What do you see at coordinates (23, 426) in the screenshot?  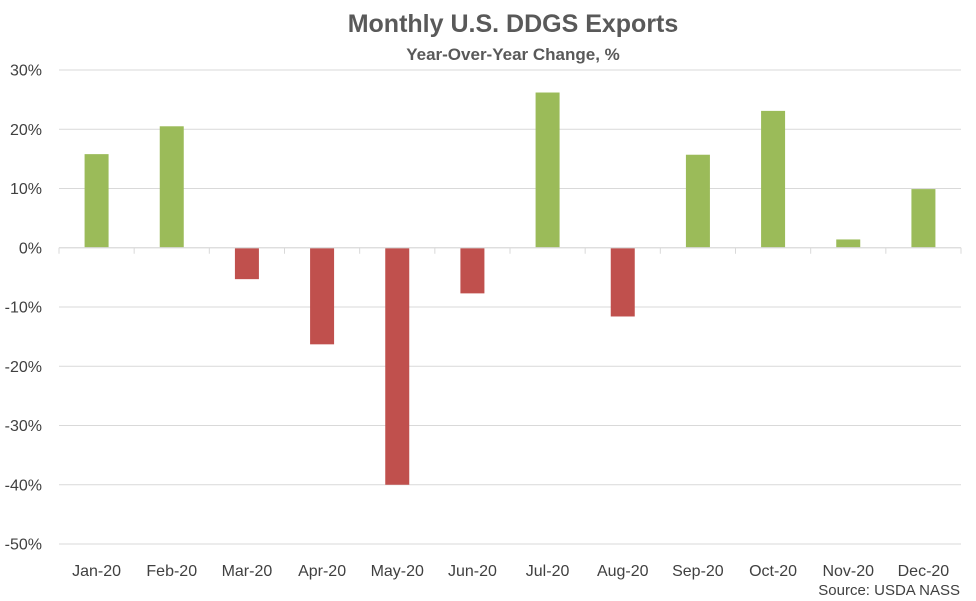 I see `y-tick-label: -30%` at bounding box center [23, 426].